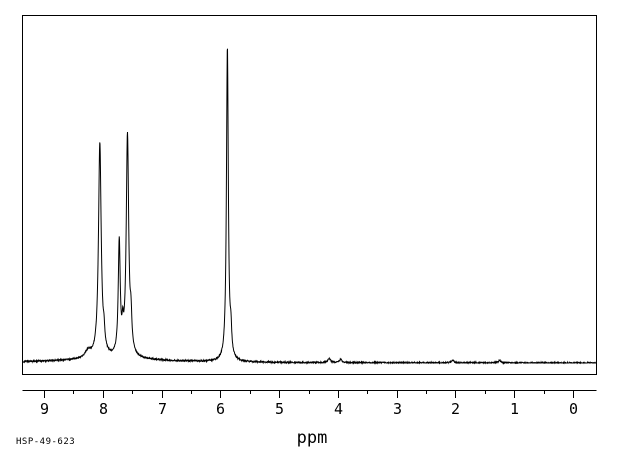 The image size is (620, 455). What do you see at coordinates (45, 442) in the screenshot?
I see `sample-id-label: HSP-49-623` at bounding box center [45, 442].